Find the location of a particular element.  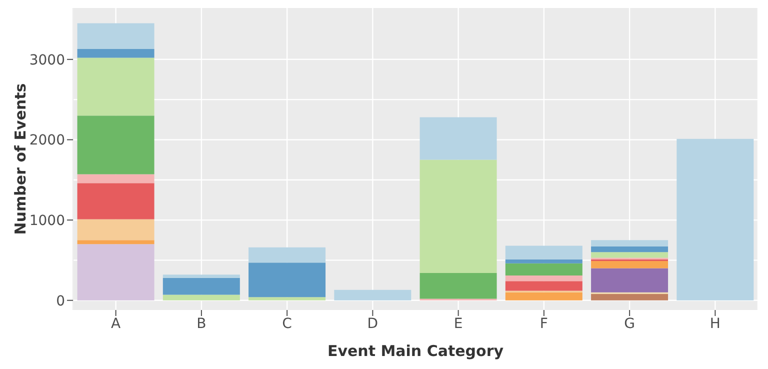

x-tick-label: H is located at coordinates (715, 324).